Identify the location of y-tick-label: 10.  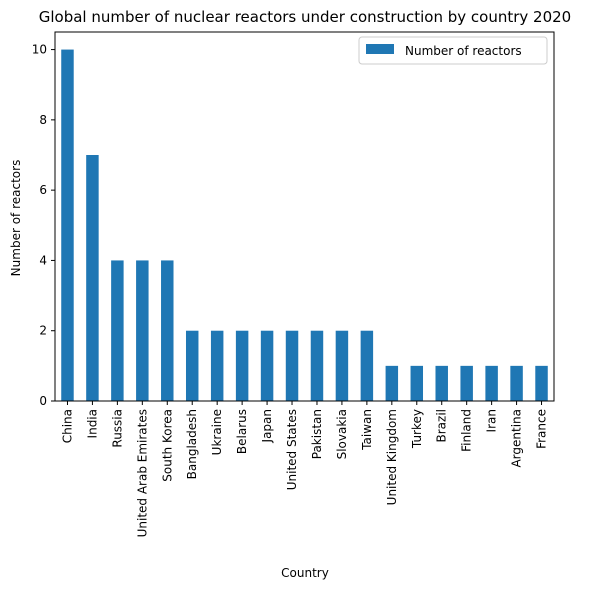
(39, 50).